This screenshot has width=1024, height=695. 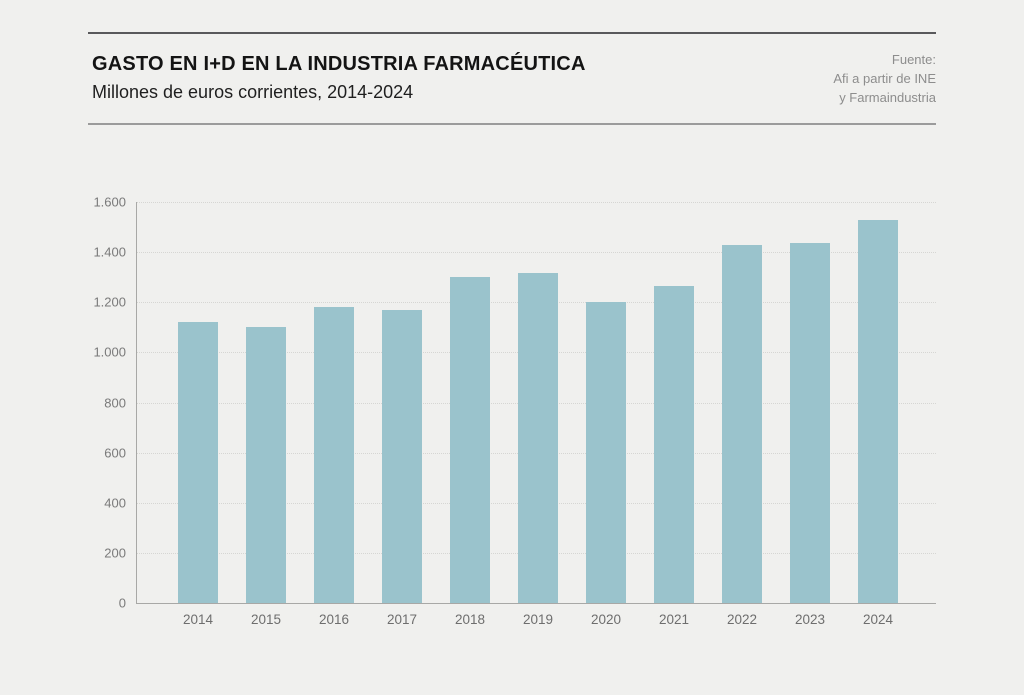 I want to click on x-tick-label: 2021, so click(x=674, y=619).